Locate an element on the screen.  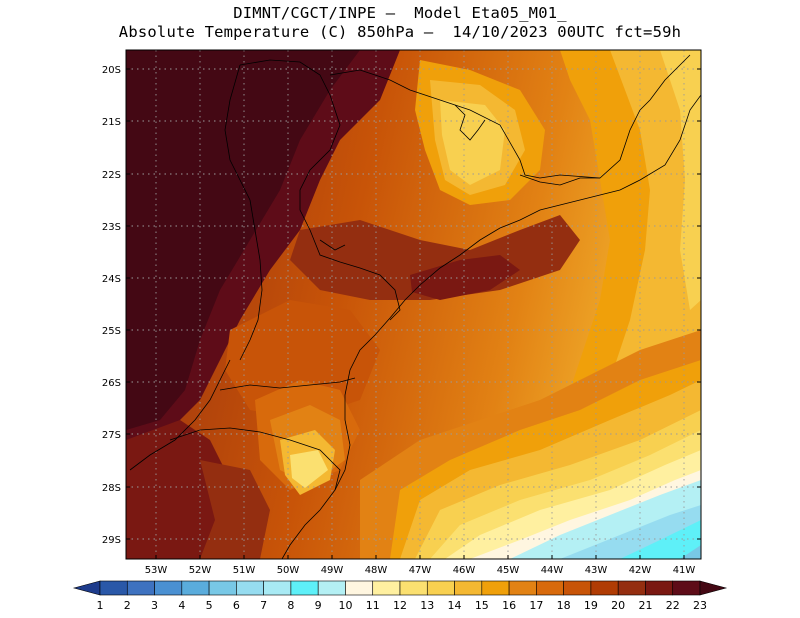
lon-label: 42W is located at coordinates (640, 570).